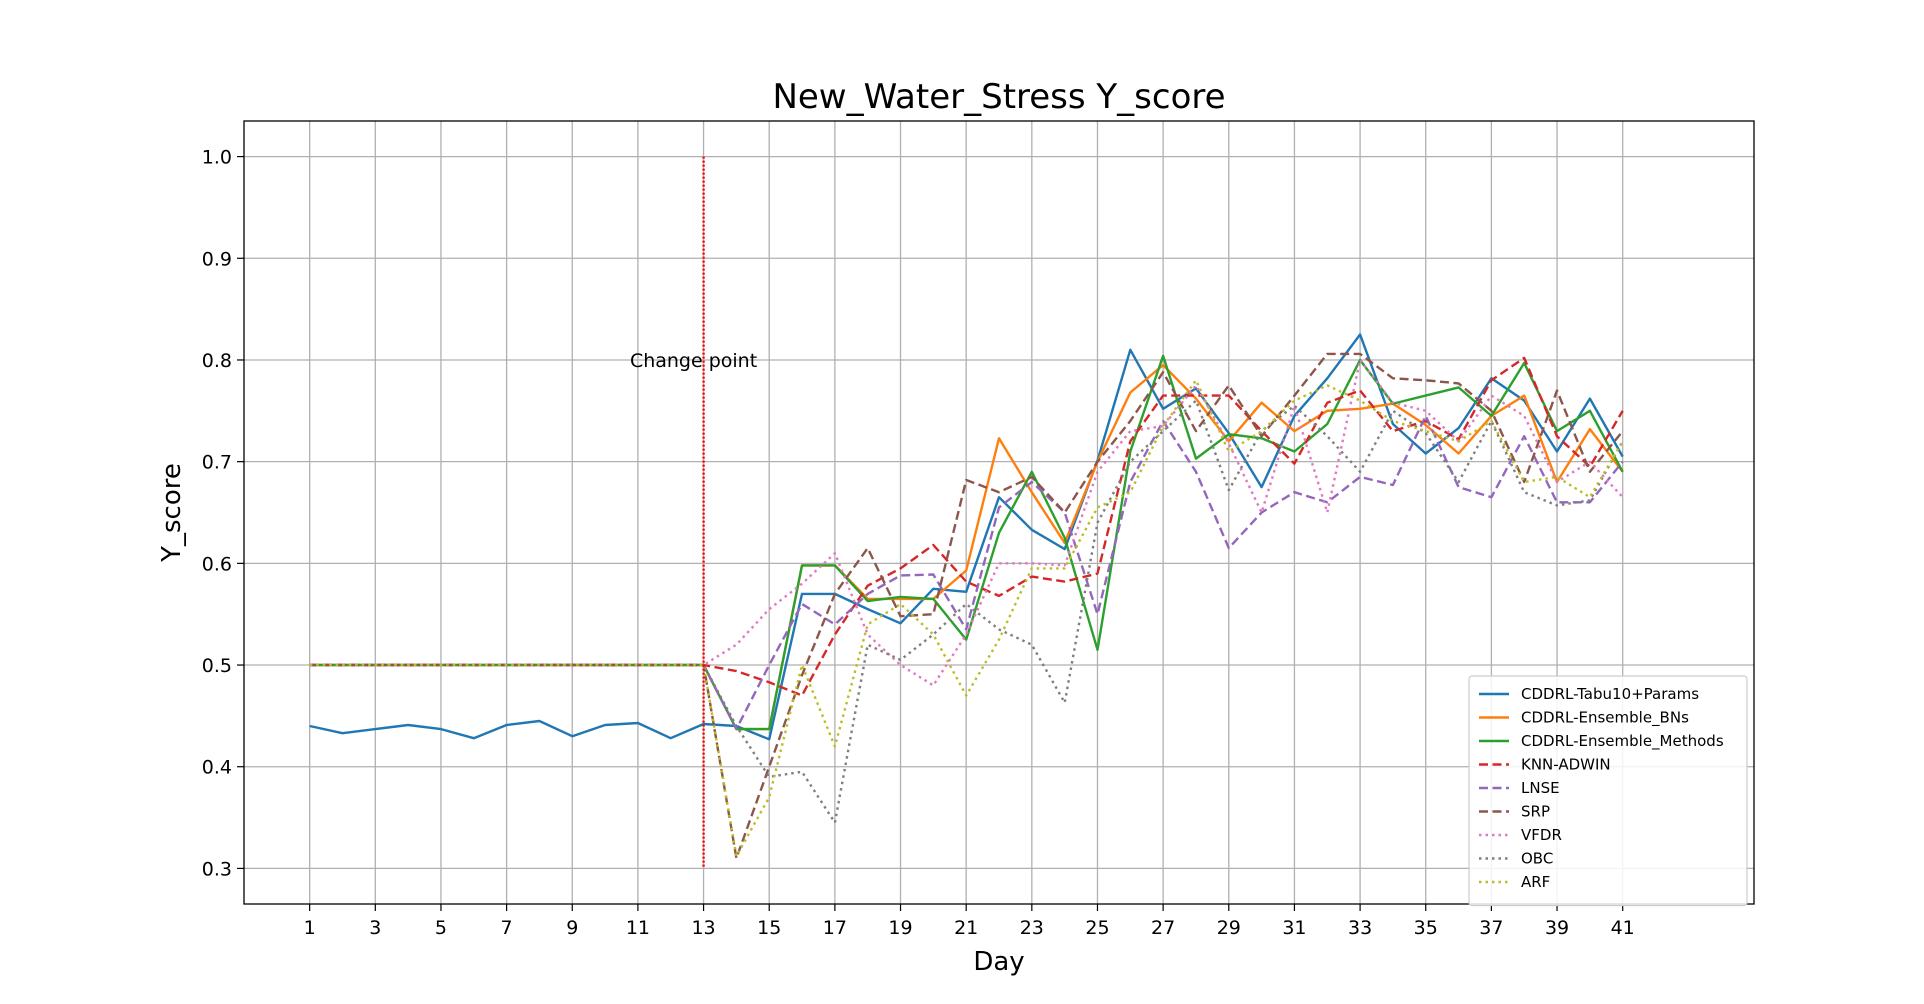 The height and width of the screenshot is (1004, 1924). What do you see at coordinates (769, 928) in the screenshot?
I see `x-tick-label: 15` at bounding box center [769, 928].